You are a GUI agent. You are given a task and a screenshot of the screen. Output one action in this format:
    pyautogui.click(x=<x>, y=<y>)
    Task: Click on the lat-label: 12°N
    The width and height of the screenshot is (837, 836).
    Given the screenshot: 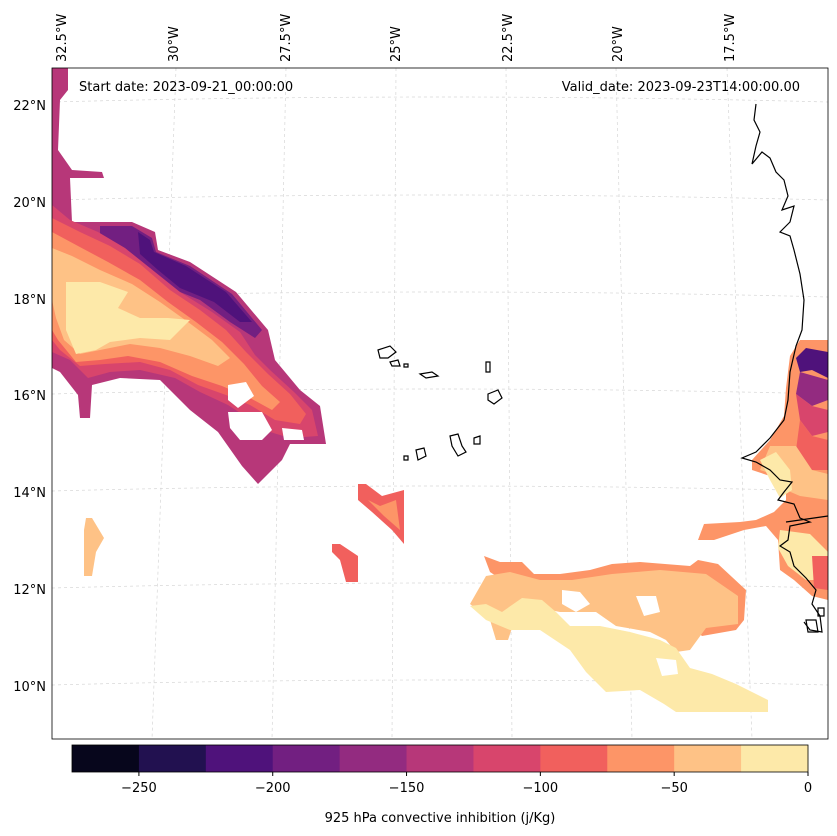 What is the action you would take?
    pyautogui.click(x=29, y=590)
    